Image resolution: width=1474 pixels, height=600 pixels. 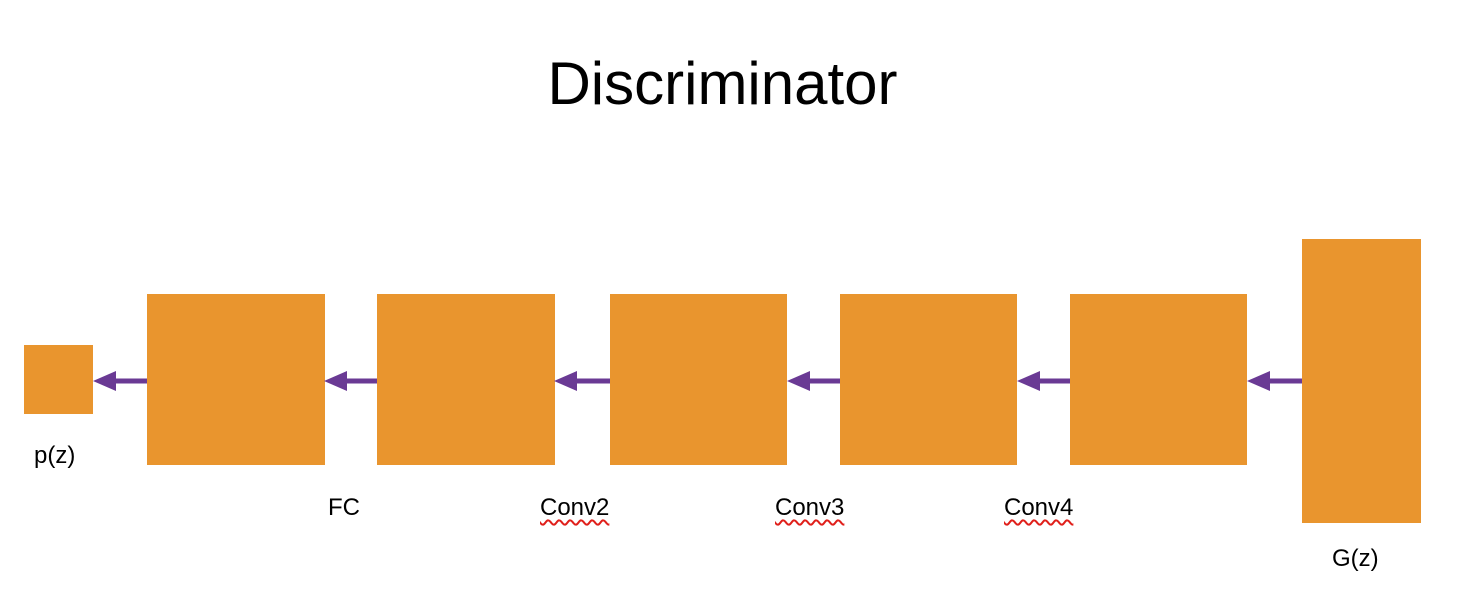 What do you see at coordinates (466, 379) in the screenshot?
I see `conv2-block` at bounding box center [466, 379].